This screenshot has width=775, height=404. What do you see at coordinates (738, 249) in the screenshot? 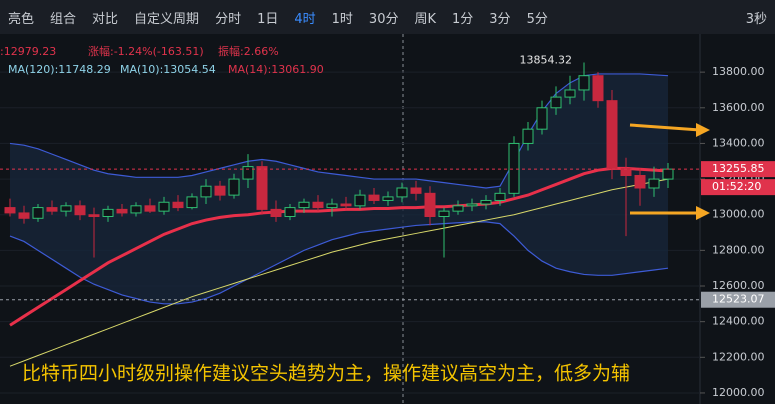
I see `y-tick-label: 12800.00` at bounding box center [738, 249].